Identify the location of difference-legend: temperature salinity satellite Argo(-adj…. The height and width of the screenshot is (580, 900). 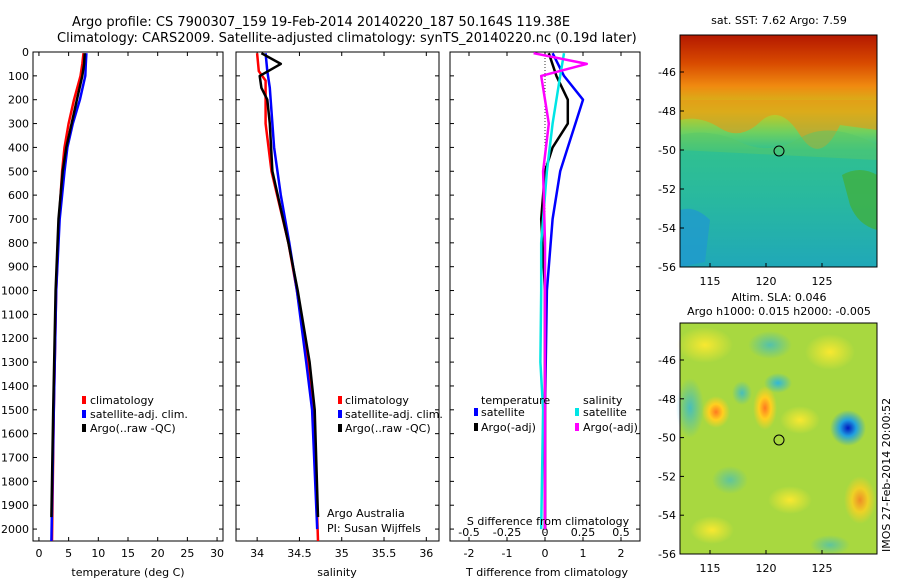
(556, 414).